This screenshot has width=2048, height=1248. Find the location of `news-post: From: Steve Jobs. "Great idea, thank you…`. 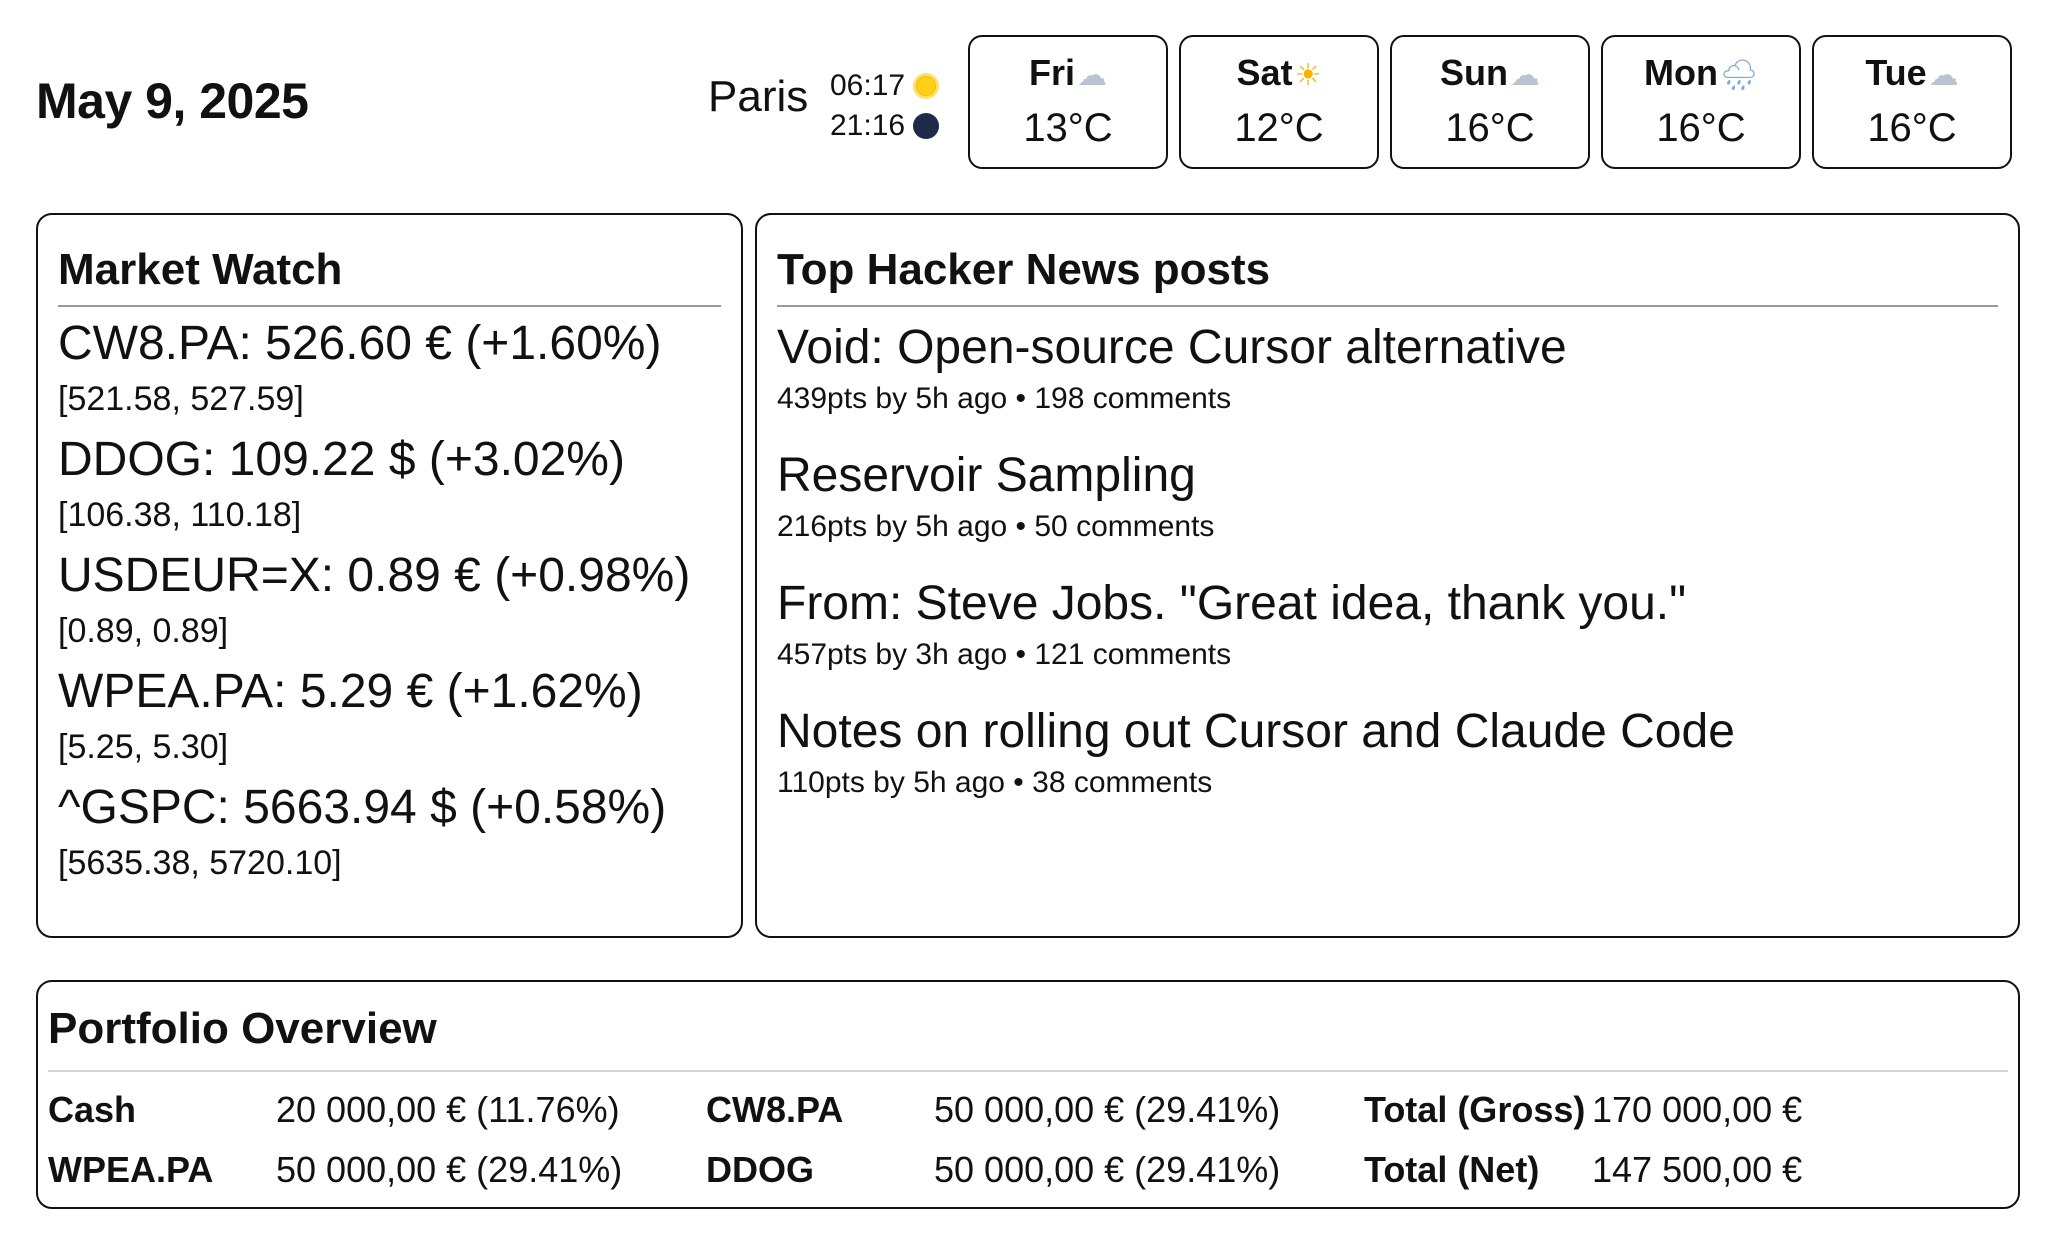

news-post: From: Steve Jobs. "Great idea, thank you… is located at coordinates (1387, 624).